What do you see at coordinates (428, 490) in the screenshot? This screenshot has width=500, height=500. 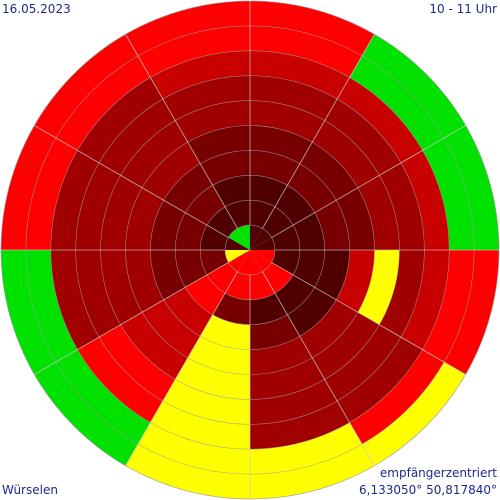 I see `coordinates-label: 6,133050° 50,817840°` at bounding box center [428, 490].